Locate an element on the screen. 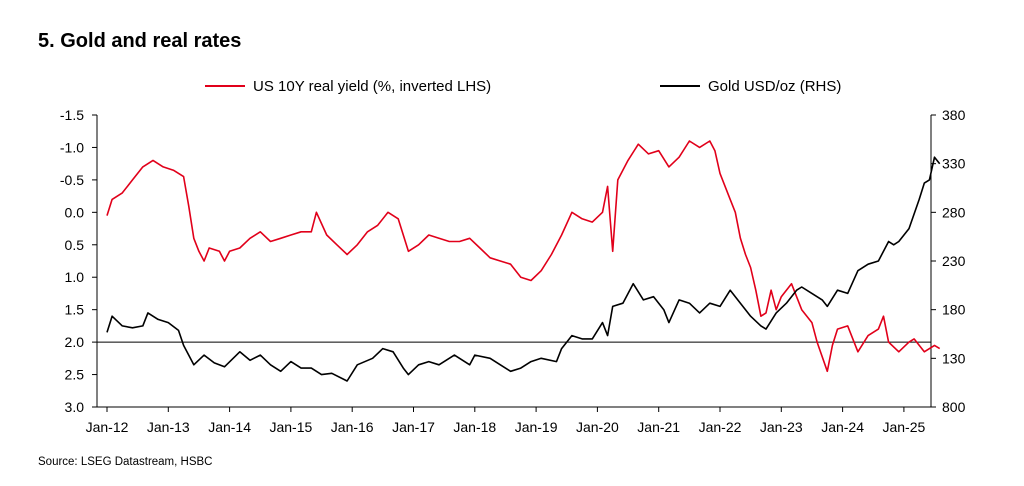  x-tick-label: Jan-18 is located at coordinates (474, 427).